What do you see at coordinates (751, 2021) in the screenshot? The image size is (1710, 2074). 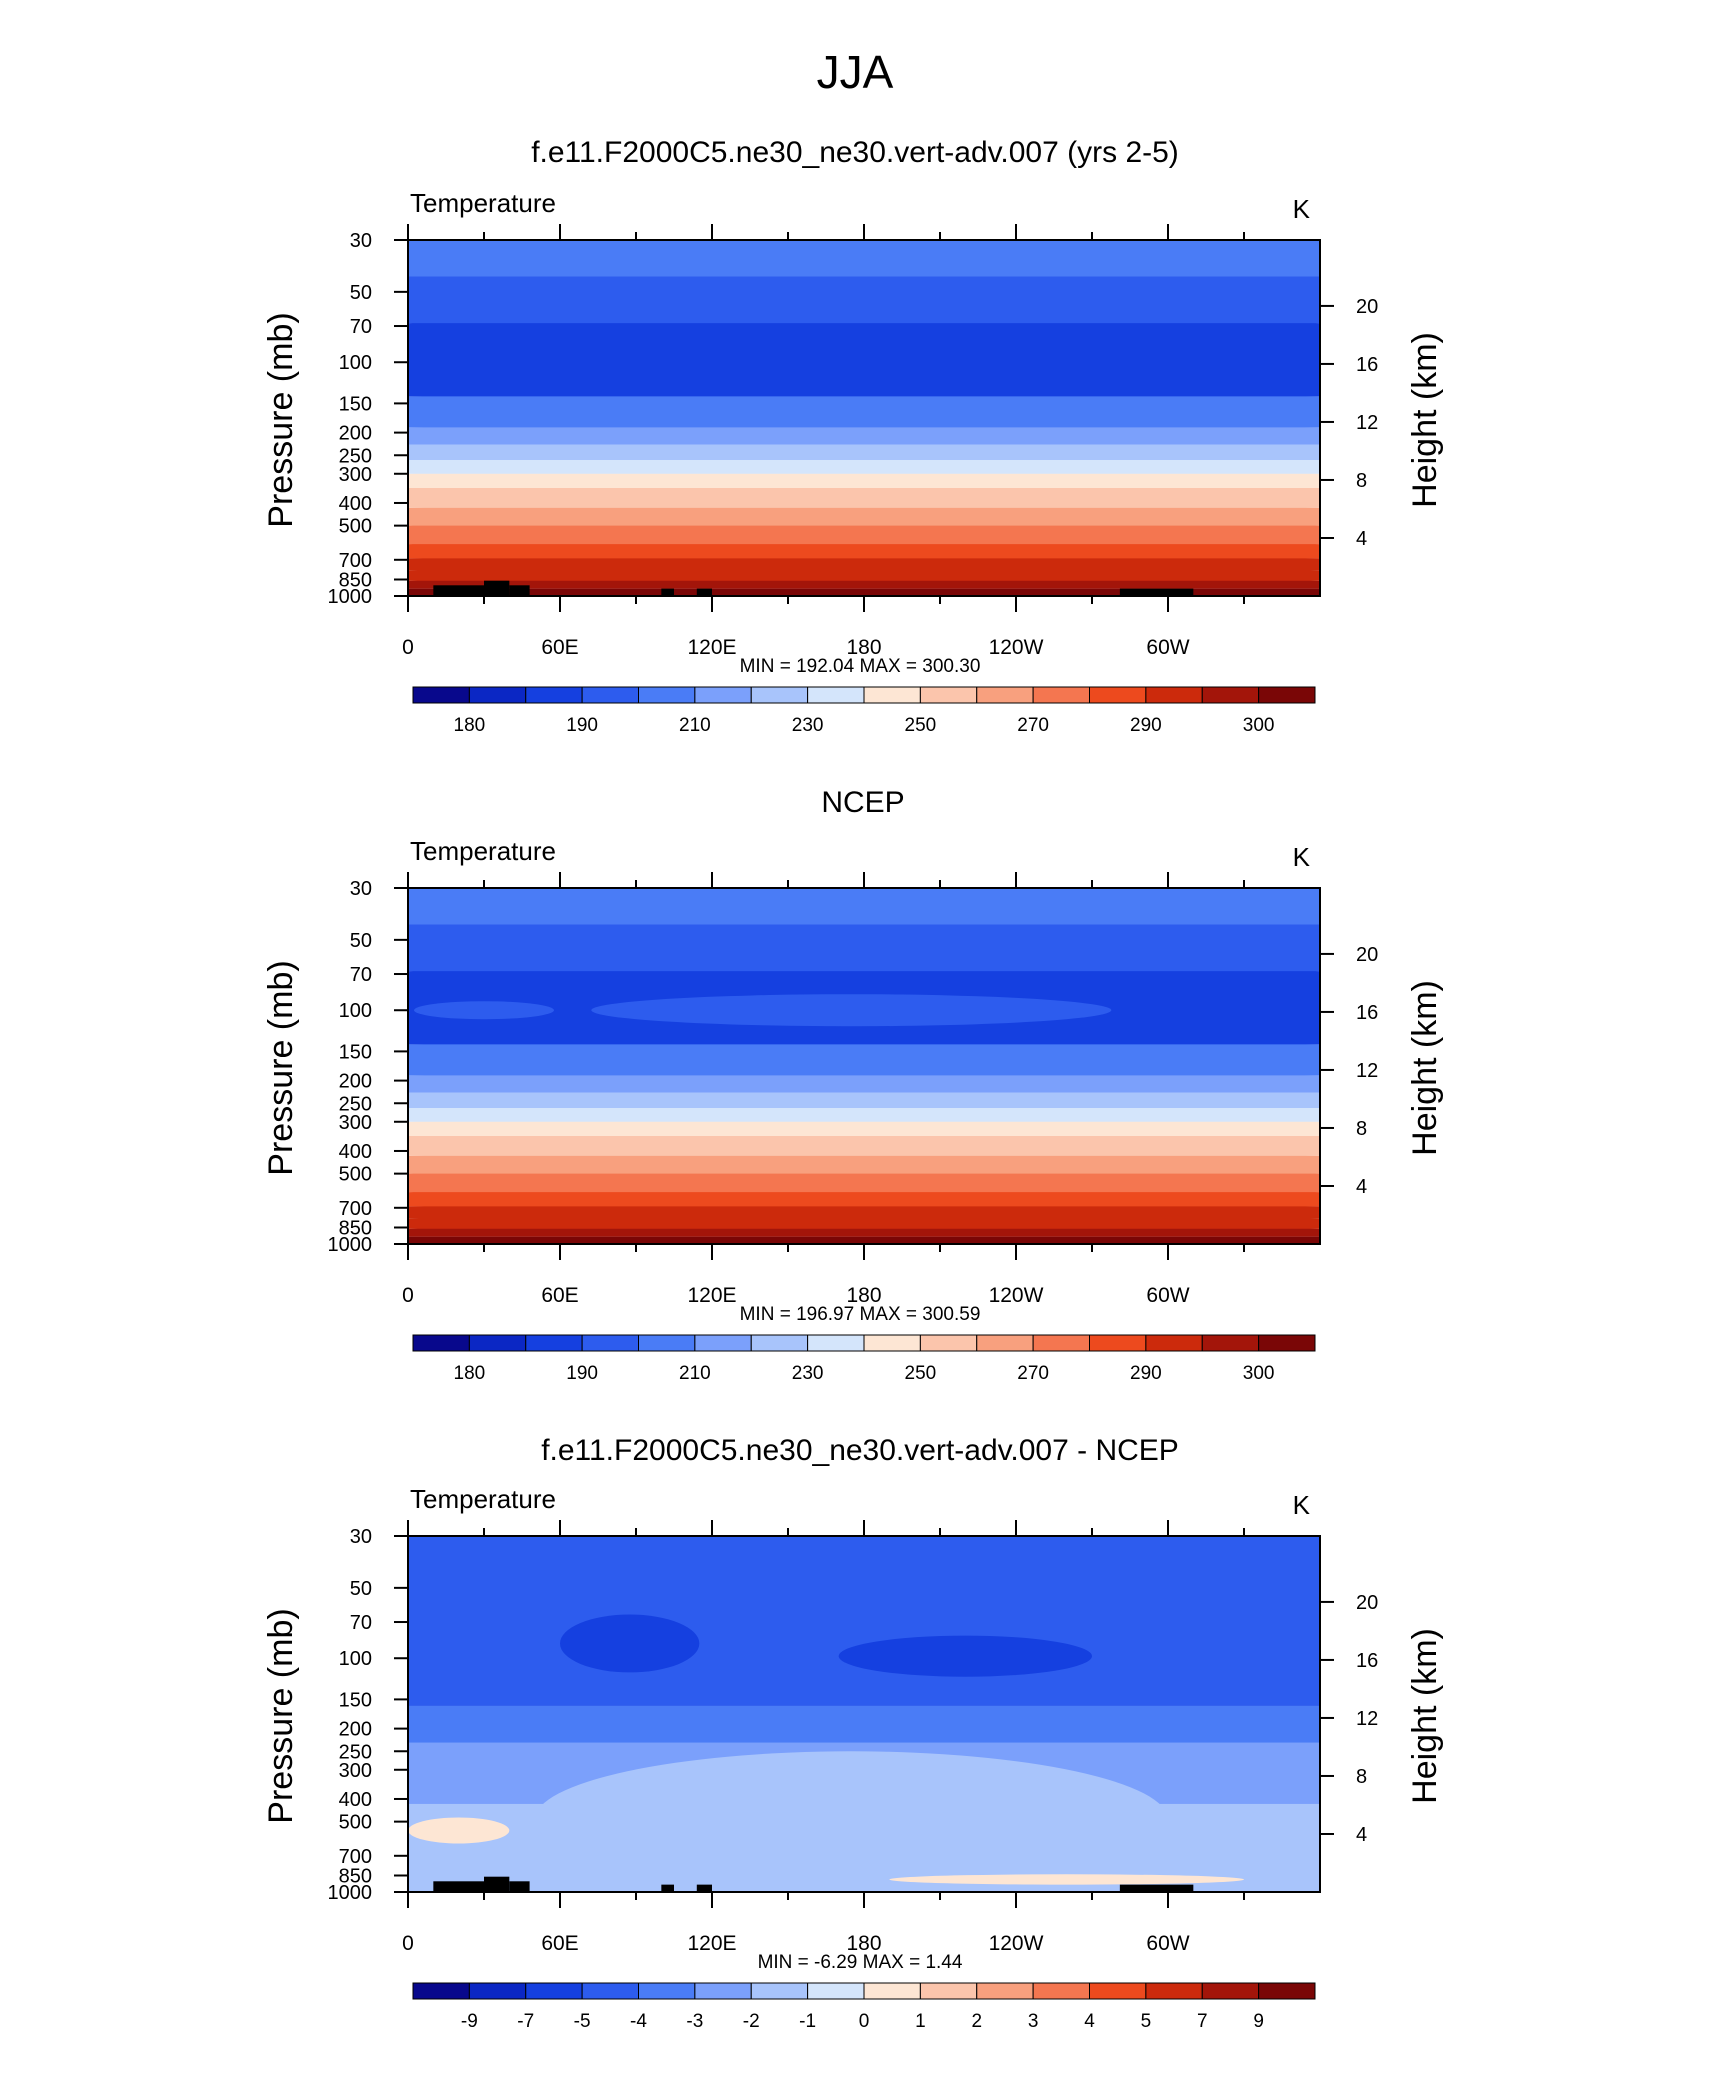 I see `colorbar-label: -2` at bounding box center [751, 2021].